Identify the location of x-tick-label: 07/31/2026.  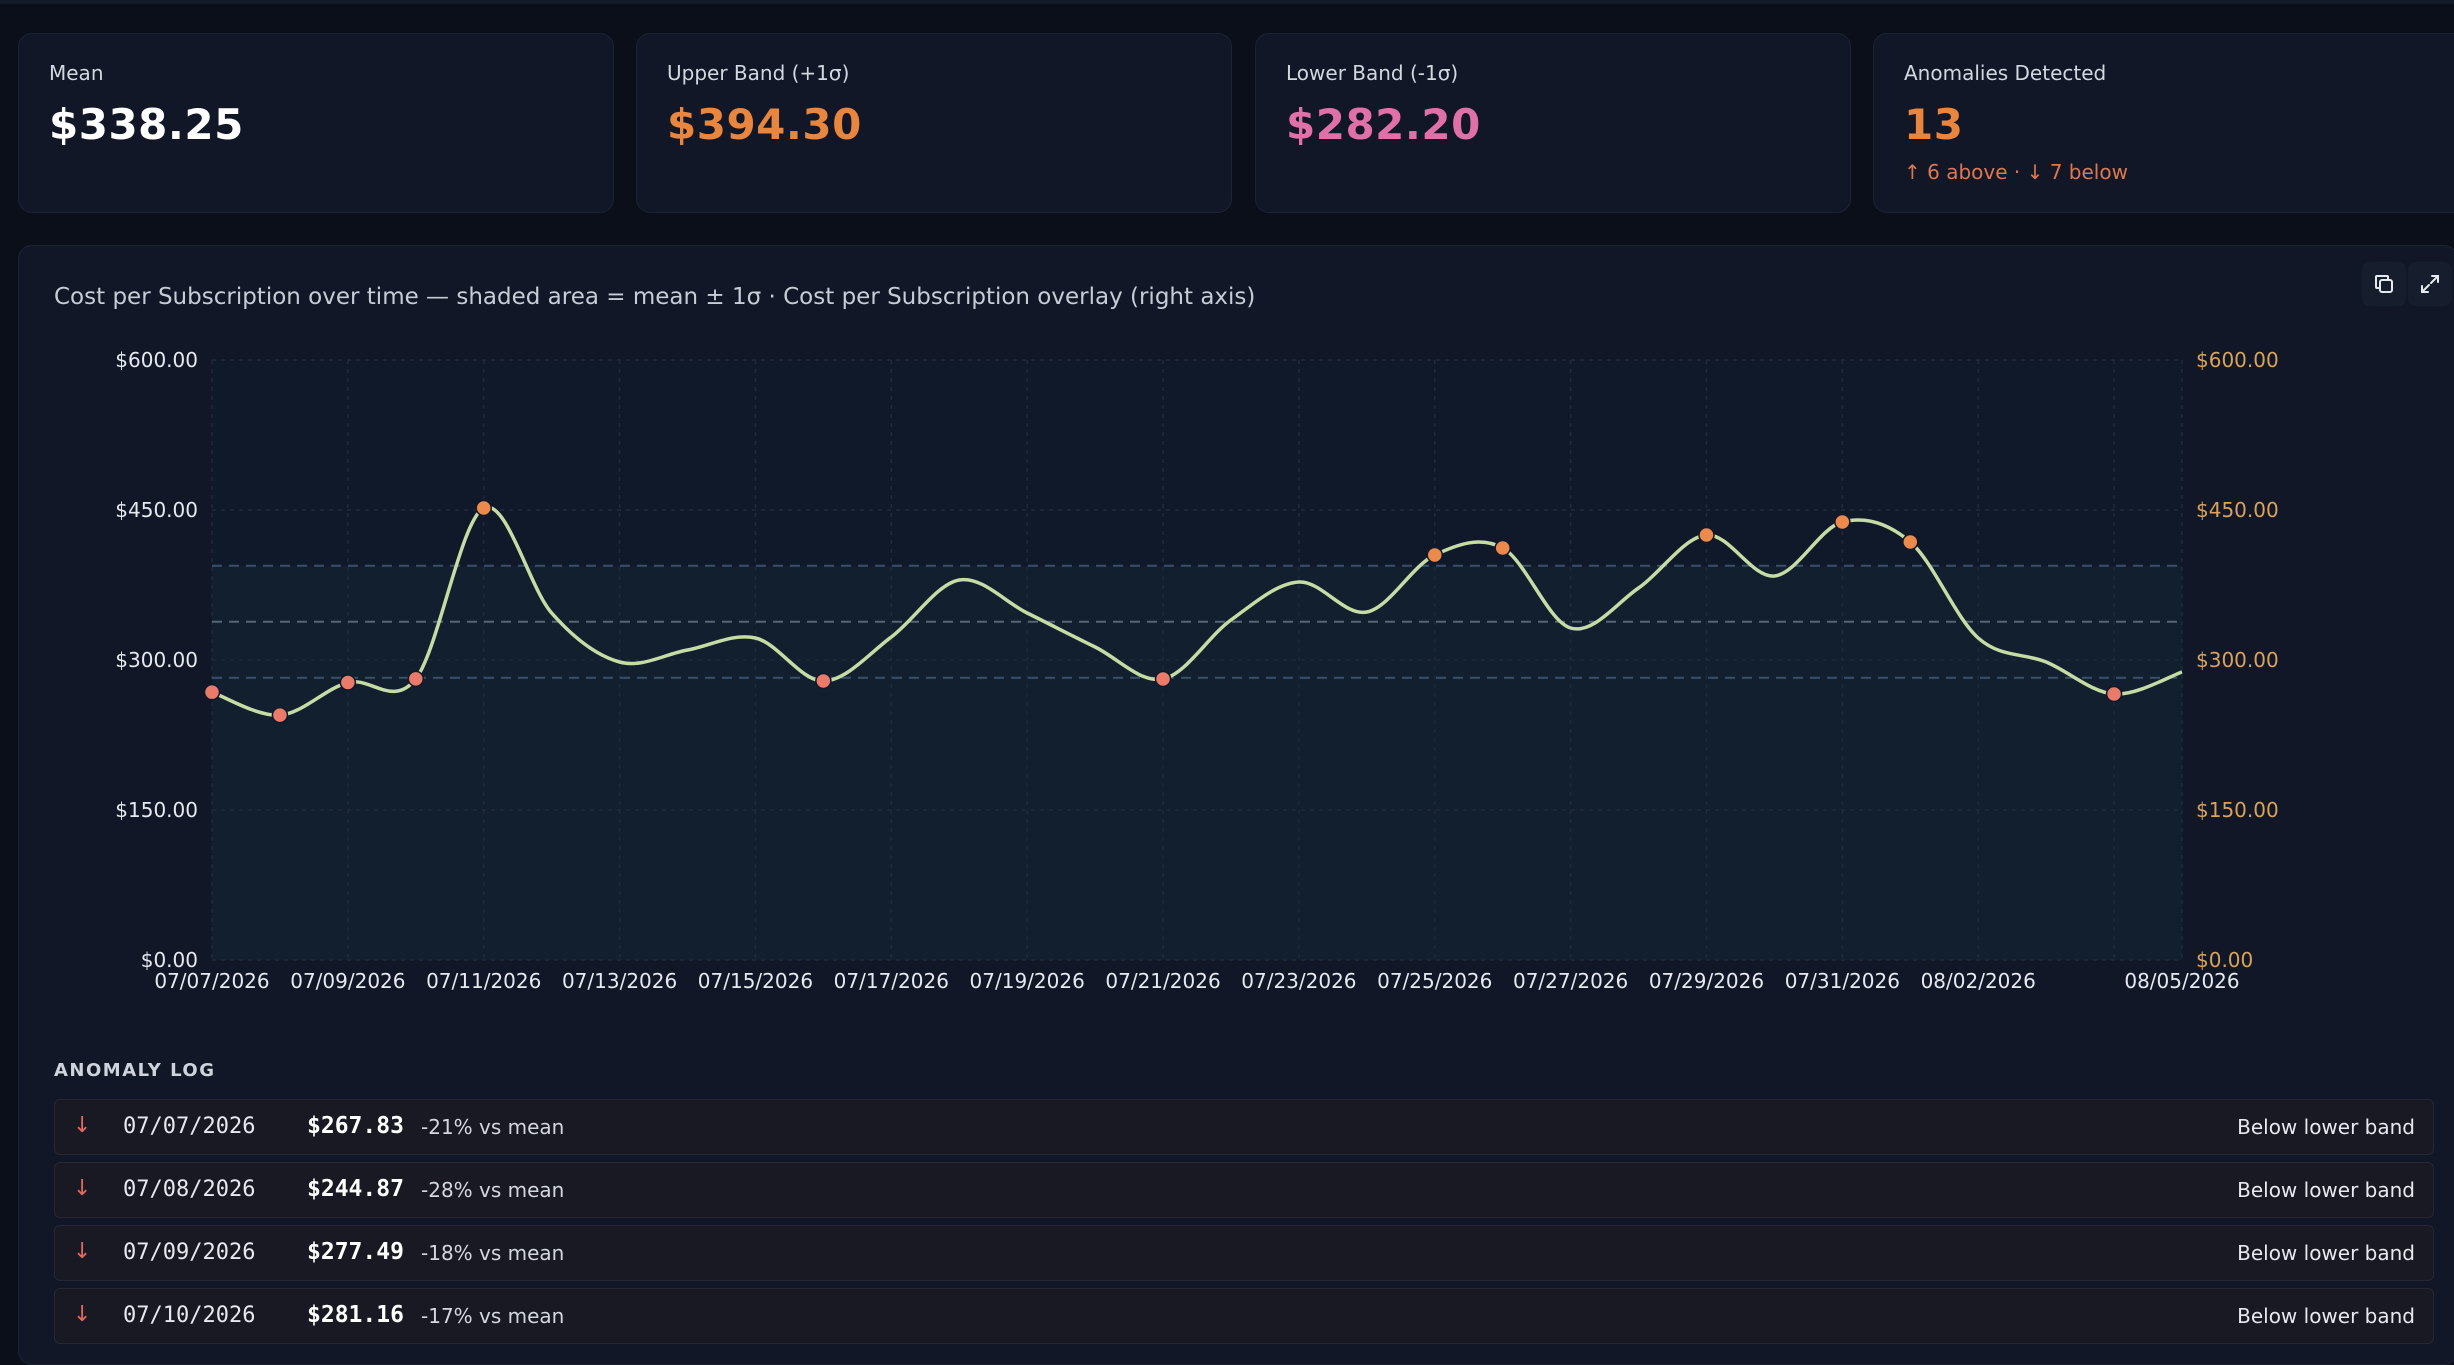
(1842, 981).